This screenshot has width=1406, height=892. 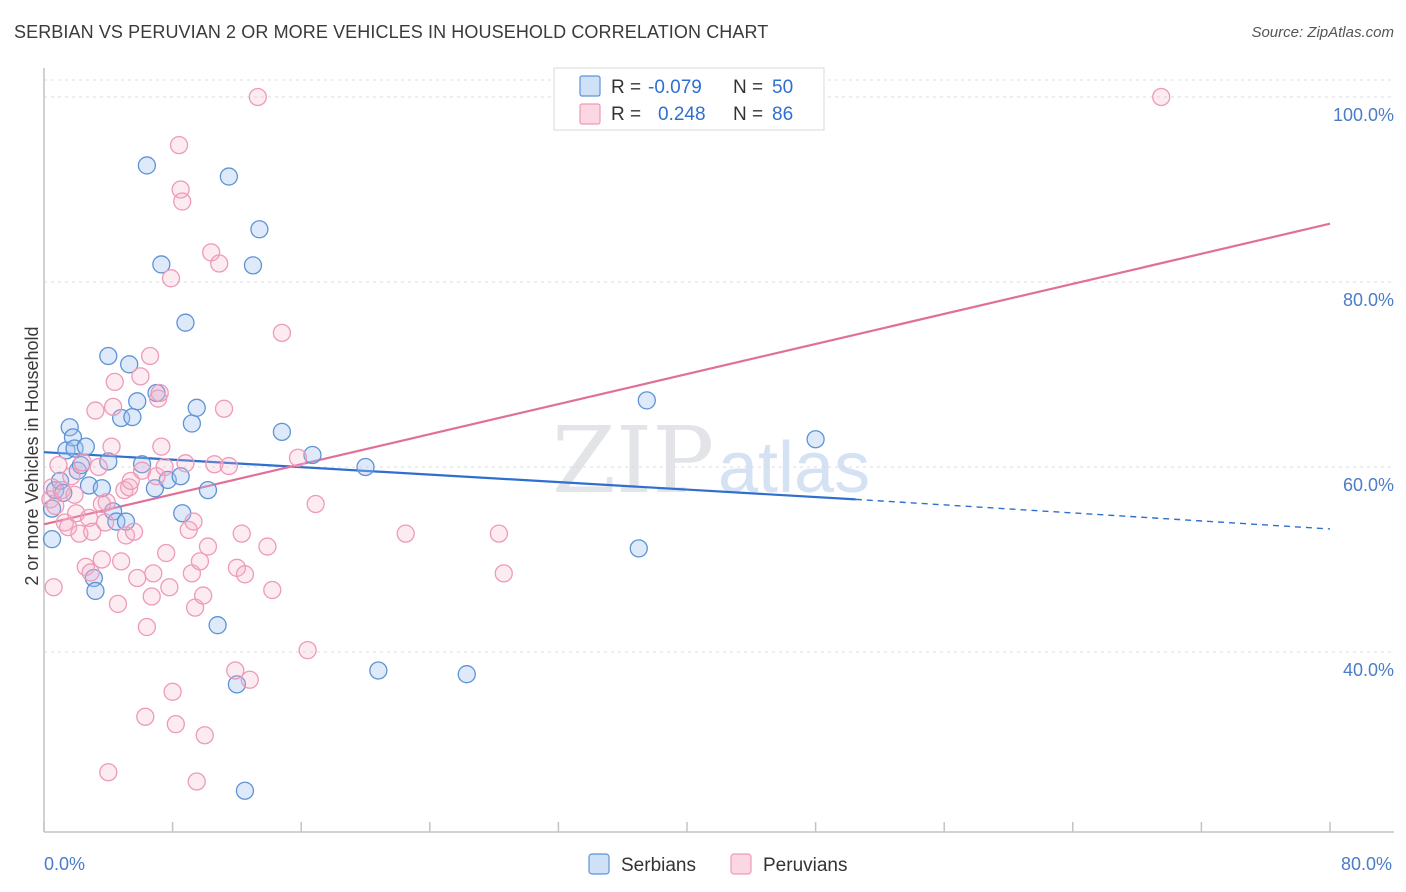 I want to click on legend-swatch-peruvians, so click(x=590, y=114).